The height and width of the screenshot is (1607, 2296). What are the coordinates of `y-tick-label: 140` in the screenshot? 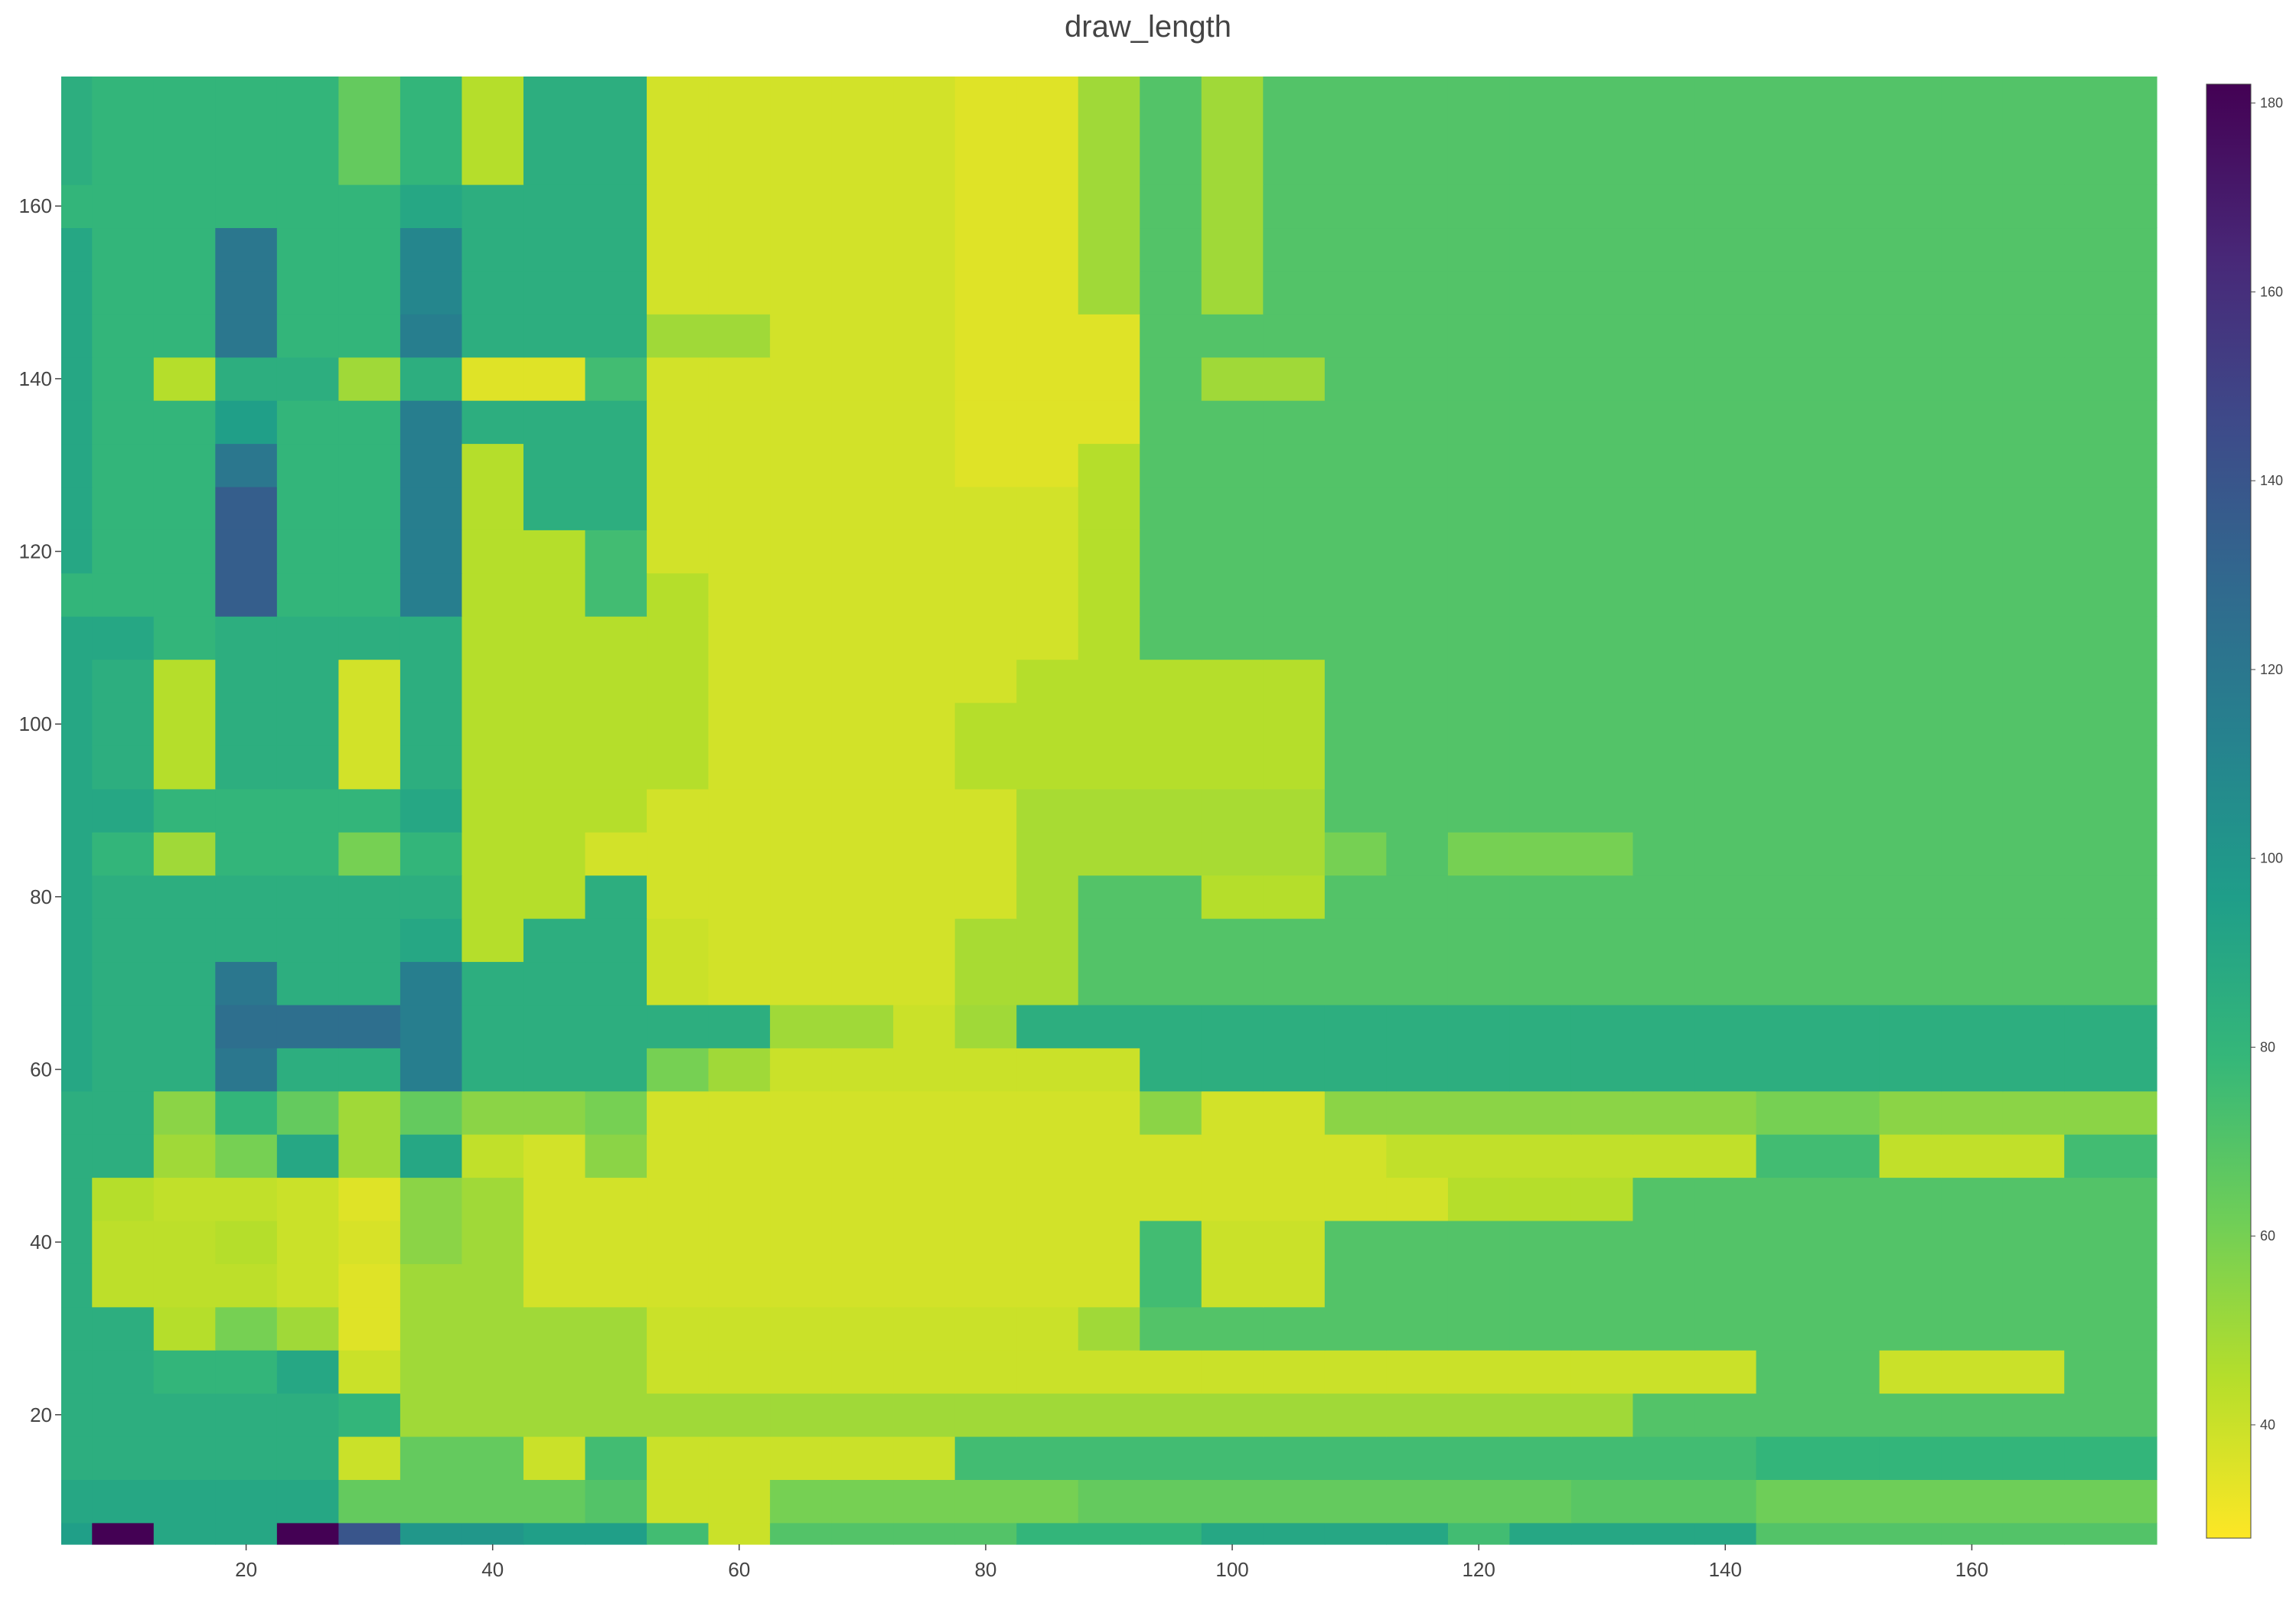 It's located at (35, 378).